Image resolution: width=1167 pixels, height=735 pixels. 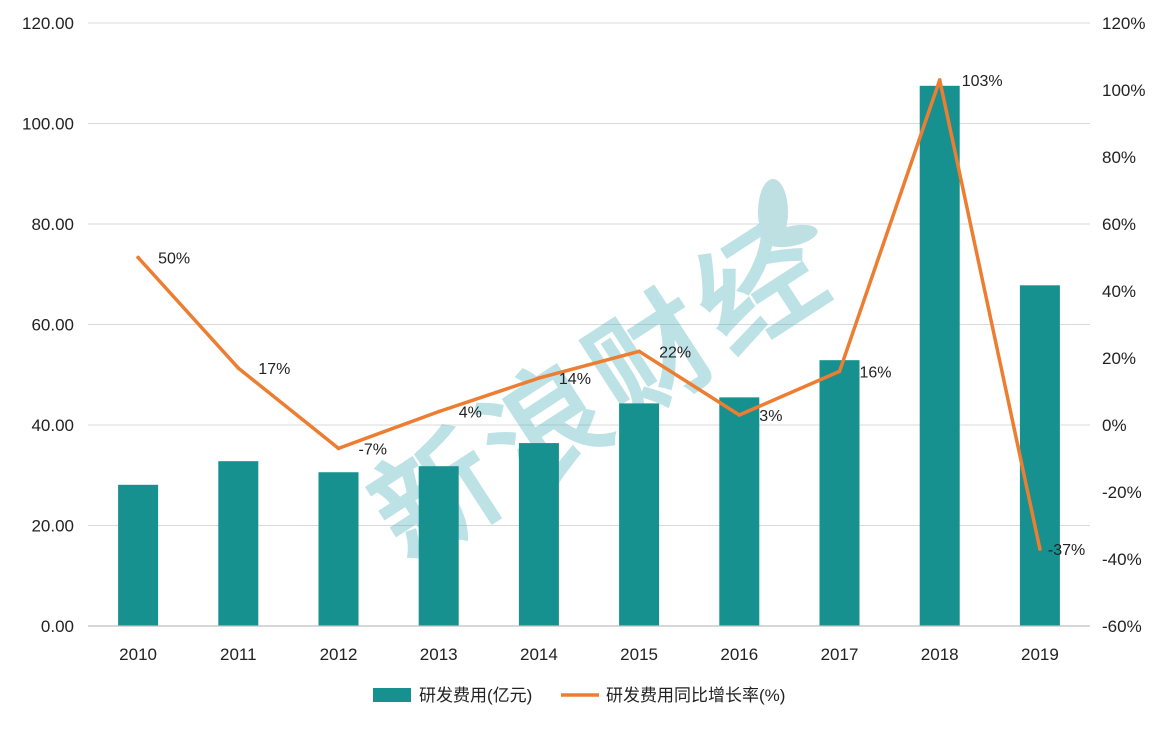 I want to click on growth-point-2014, so click(x=539, y=378).